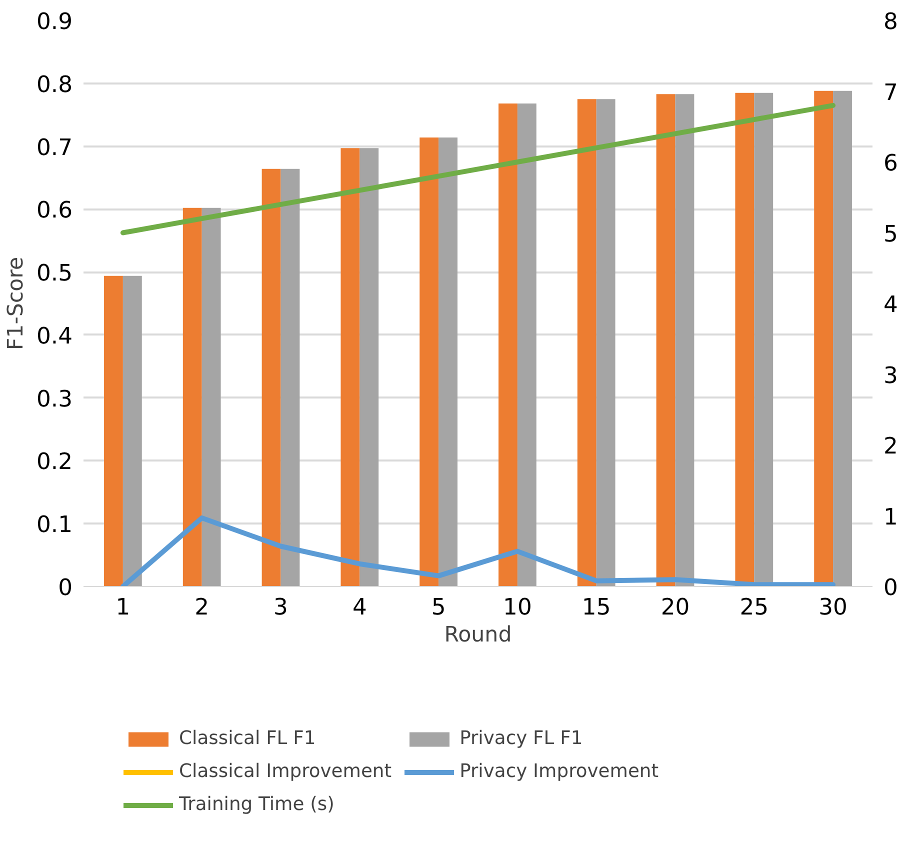 Image resolution: width=921 pixels, height=846 pixels. Describe the element at coordinates (54, 462) in the screenshot. I see `y-tick-label: 0.2` at that location.